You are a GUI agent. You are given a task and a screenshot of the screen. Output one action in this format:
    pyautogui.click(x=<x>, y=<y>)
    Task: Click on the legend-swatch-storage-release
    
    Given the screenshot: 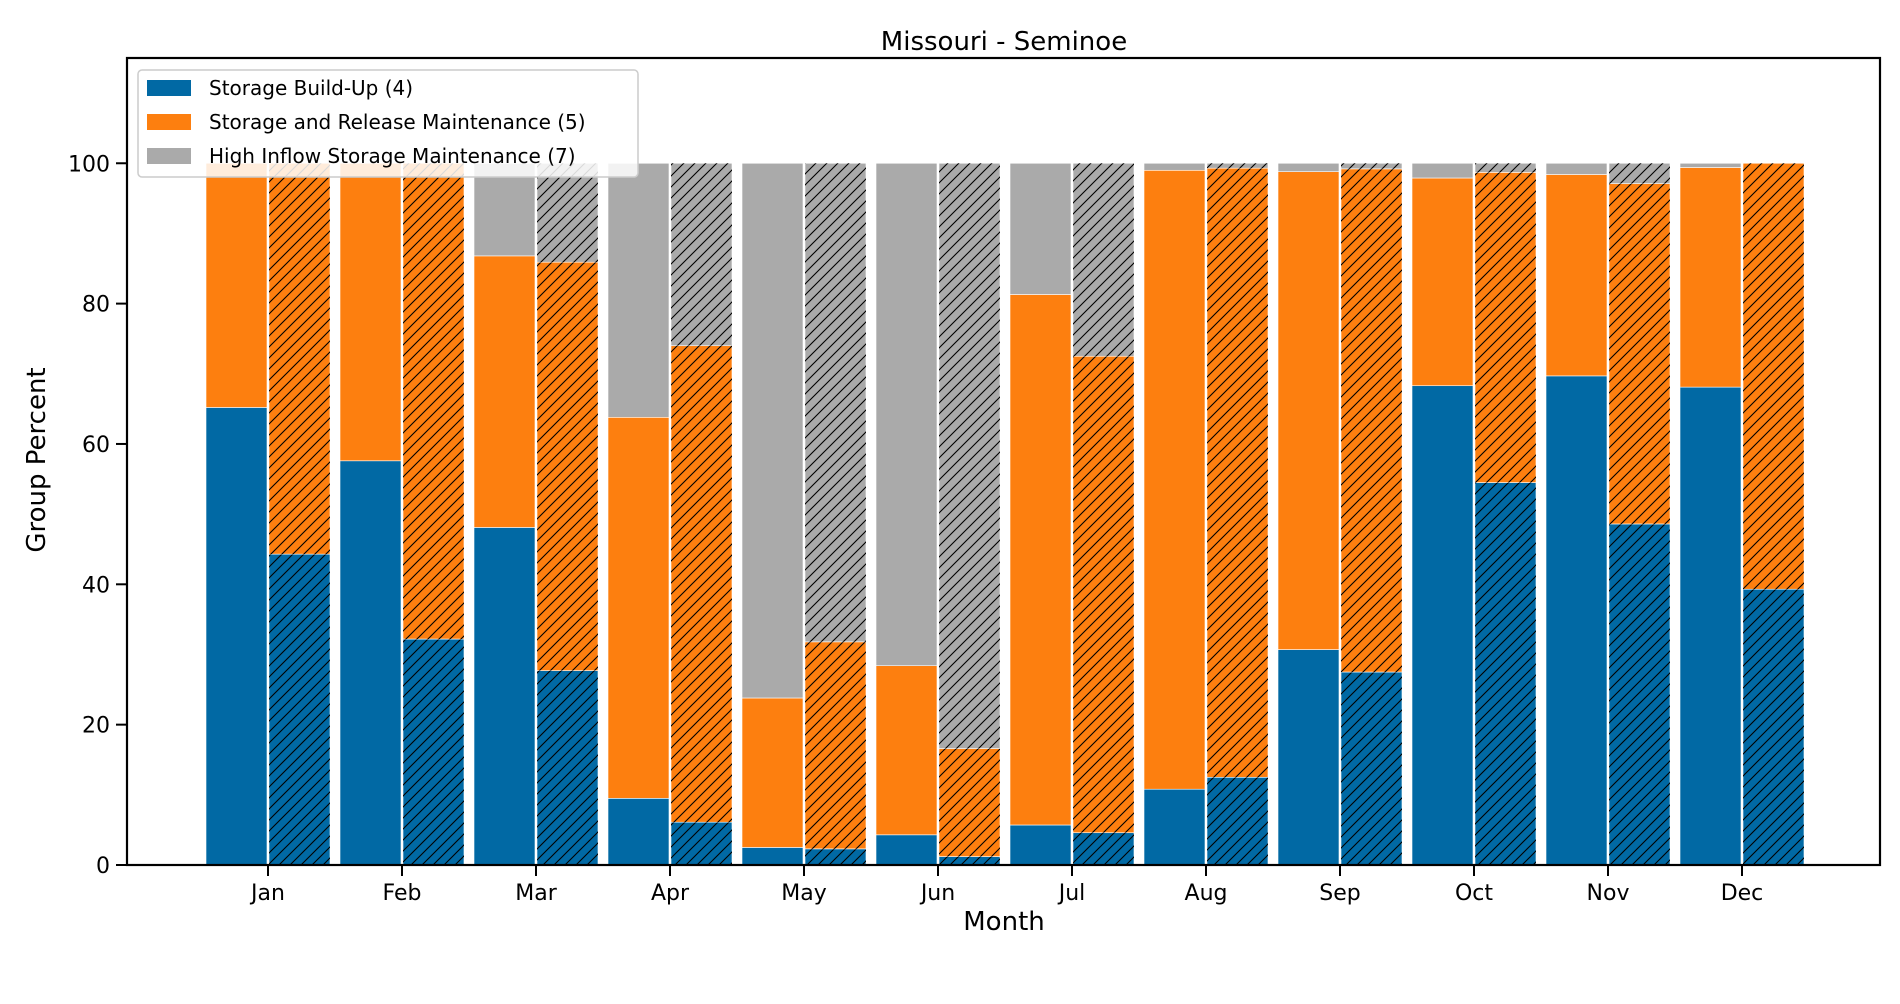 What is the action you would take?
    pyautogui.click(x=169, y=122)
    